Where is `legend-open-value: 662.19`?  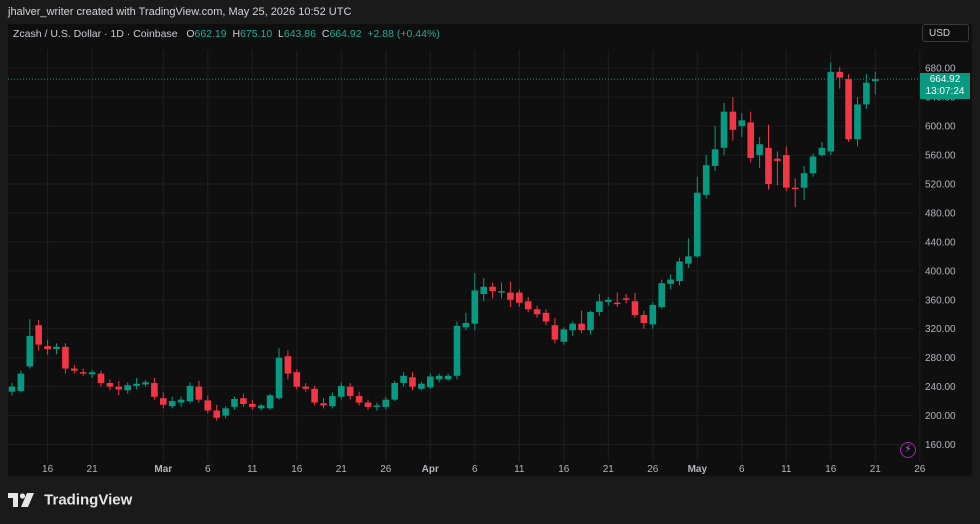
legend-open-value: 662.19 is located at coordinates (210, 34).